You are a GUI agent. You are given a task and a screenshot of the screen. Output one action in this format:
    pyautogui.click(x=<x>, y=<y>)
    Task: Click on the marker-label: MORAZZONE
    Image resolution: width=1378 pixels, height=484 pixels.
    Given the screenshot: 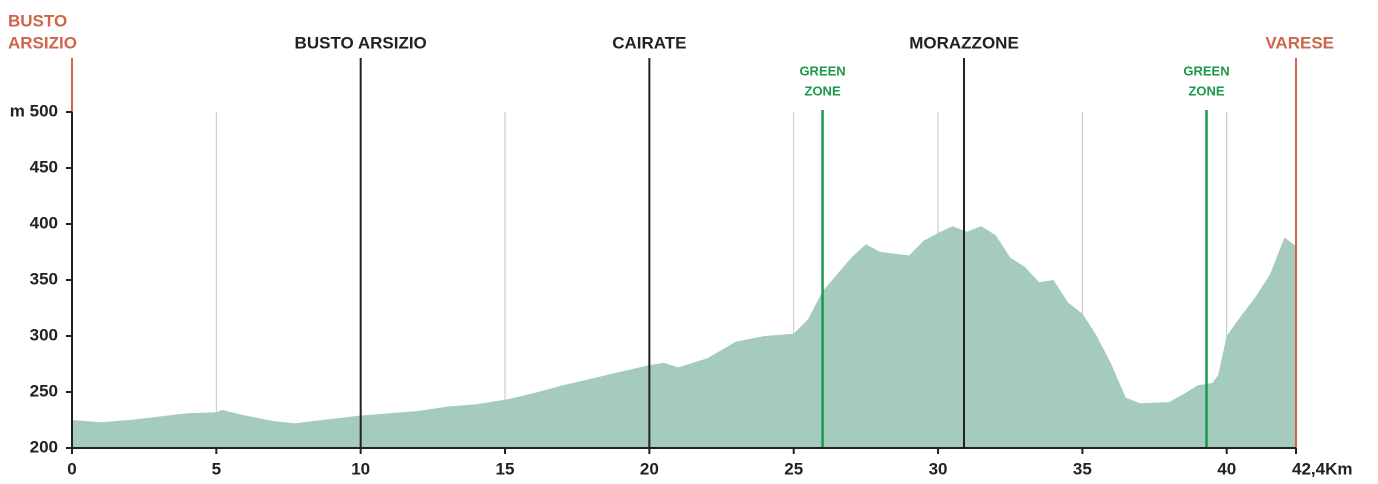 What is the action you would take?
    pyautogui.click(x=964, y=42)
    